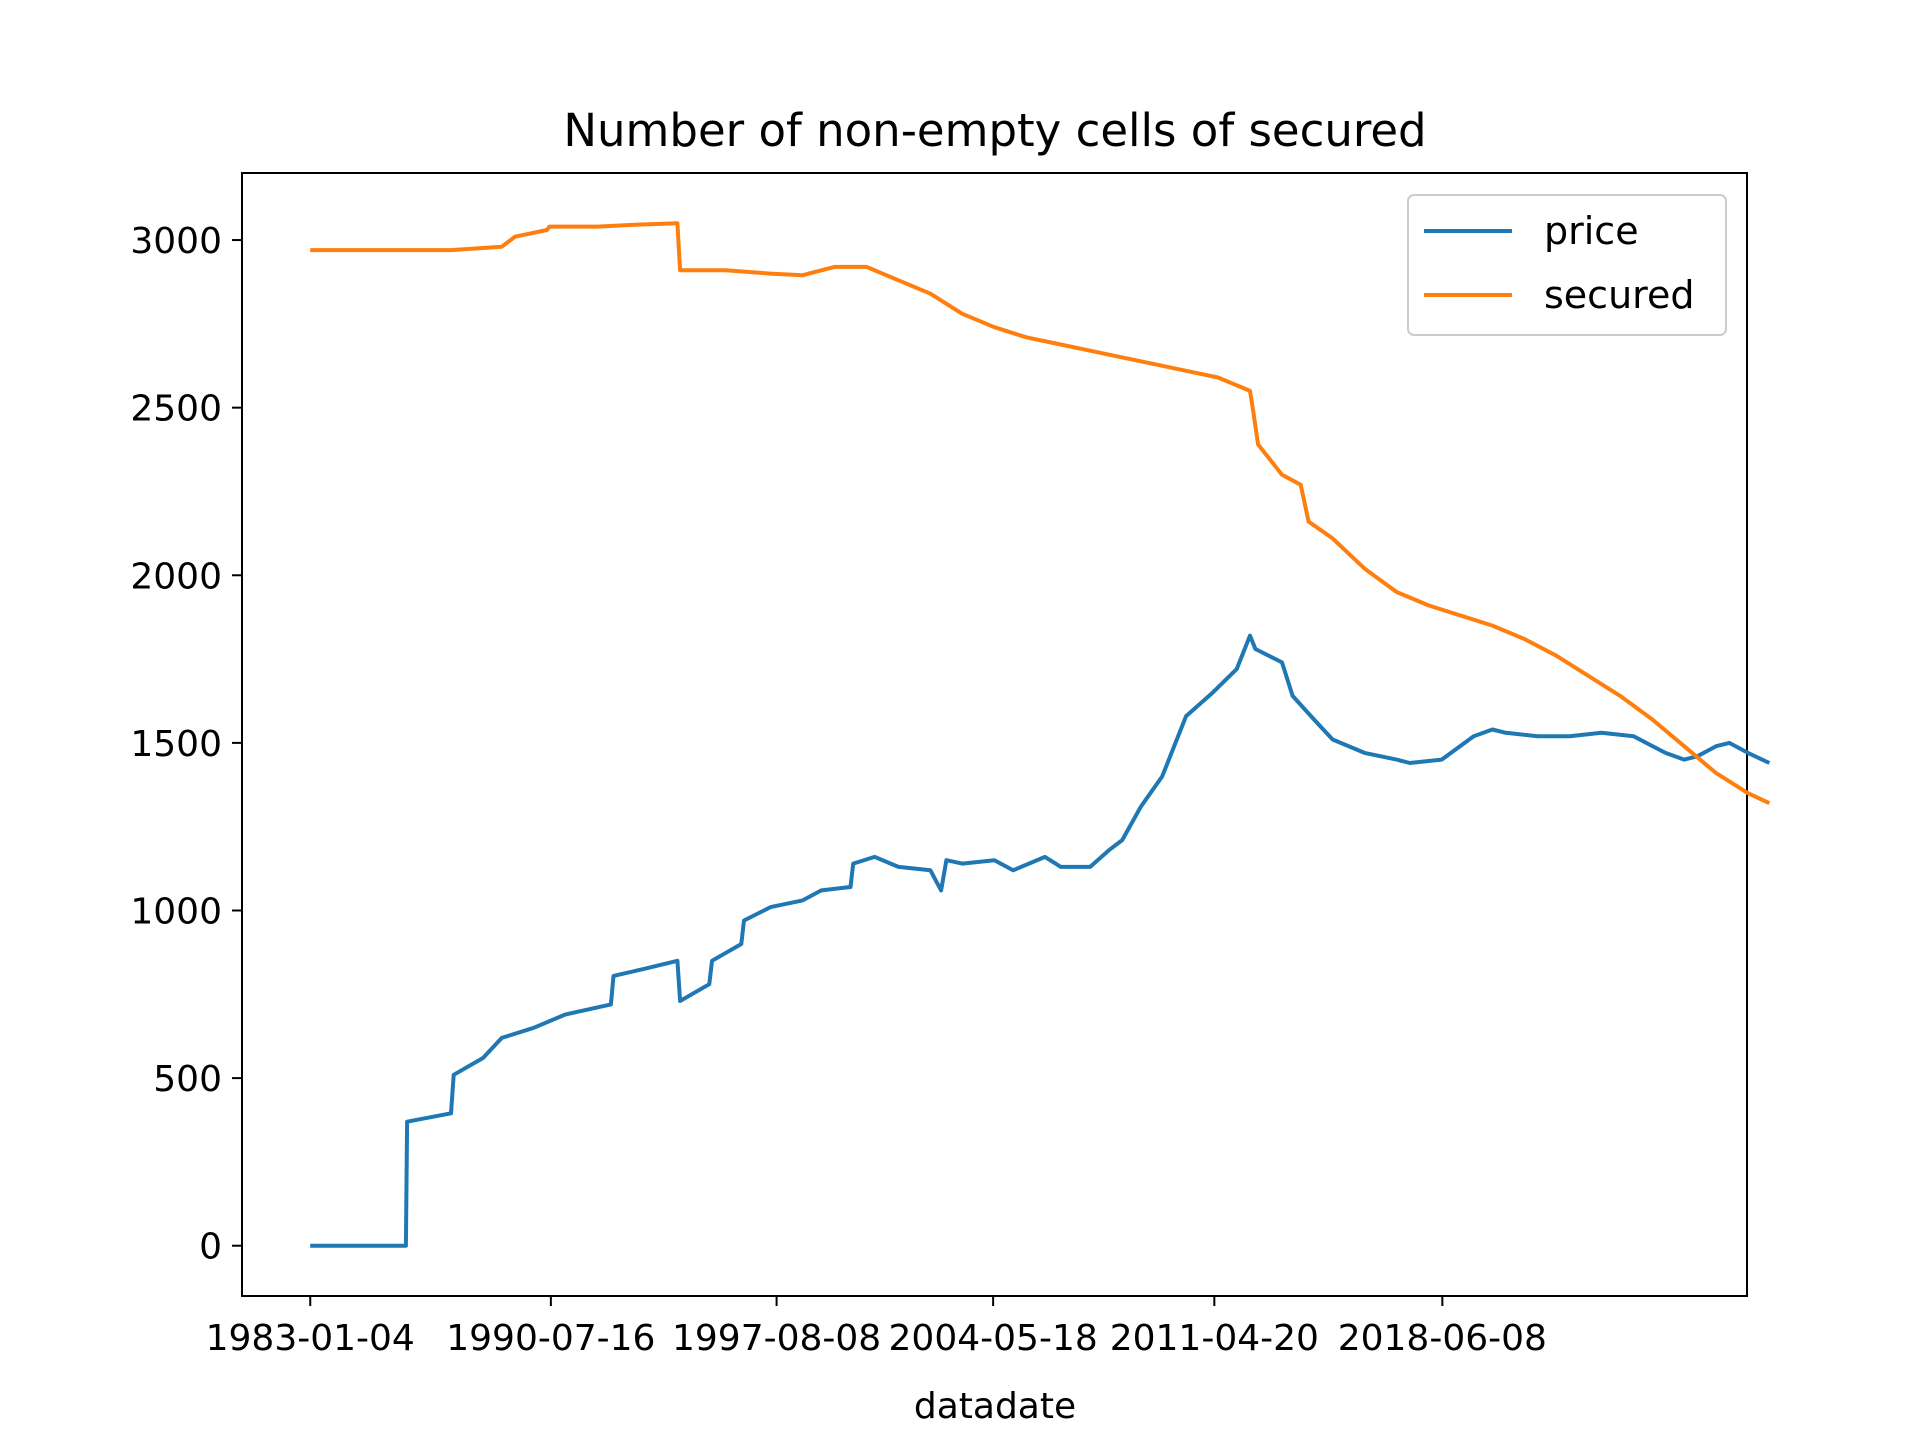  Describe the element at coordinates (1591, 231) in the screenshot. I see `legend-label-price: price` at that location.